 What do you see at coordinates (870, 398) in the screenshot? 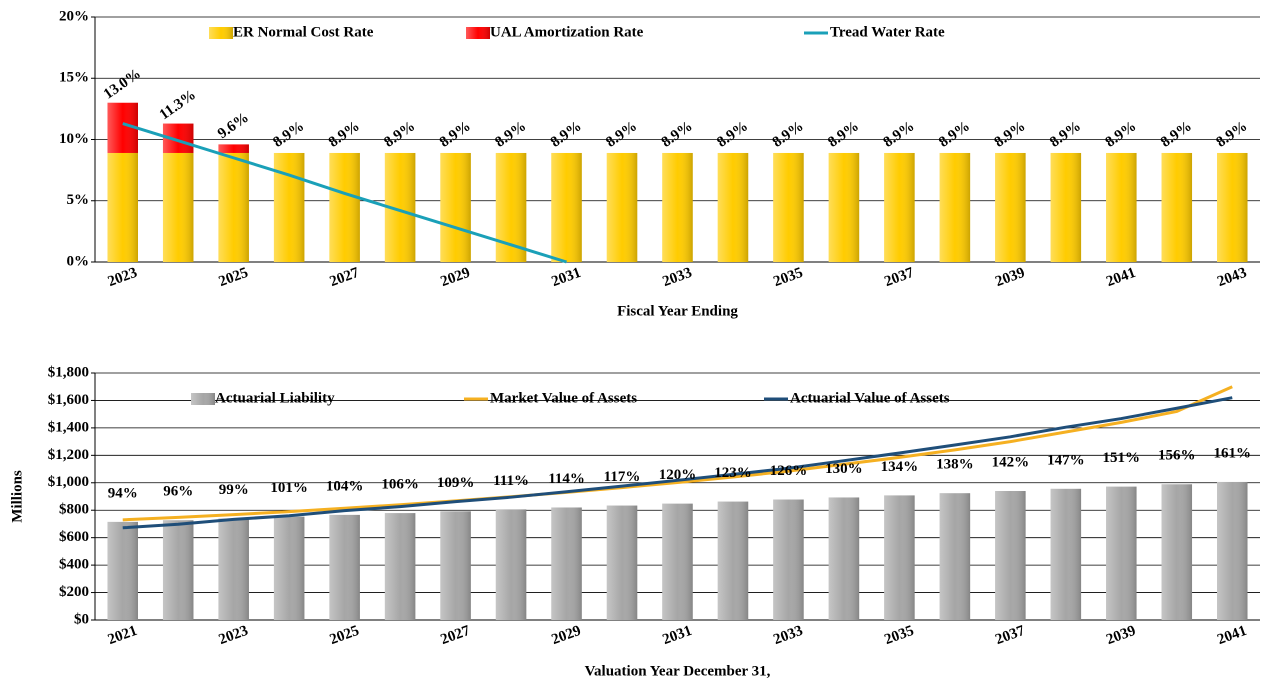
I see `legend-label: Actuarial Value of Assets` at bounding box center [870, 398].